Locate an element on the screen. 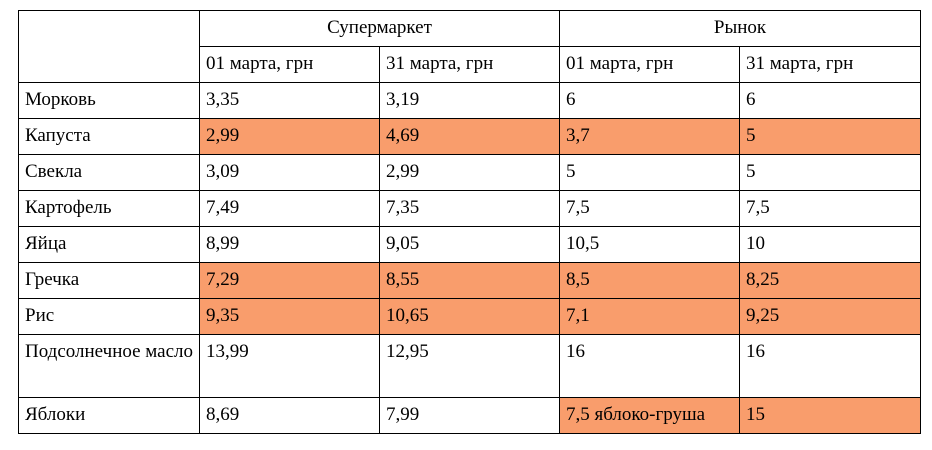  price: 8,5 is located at coordinates (649, 280).